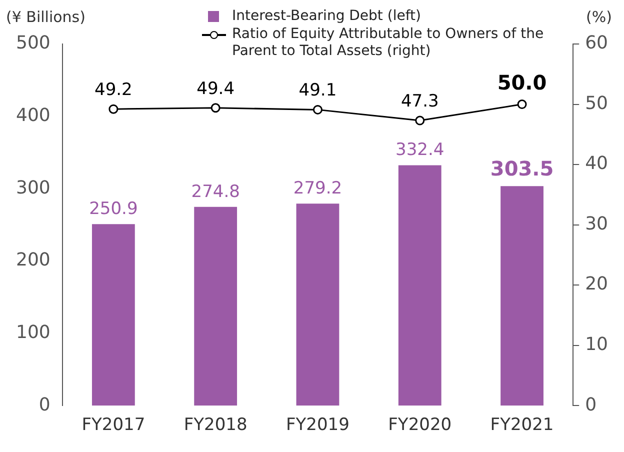  Describe the element at coordinates (44, 405) in the screenshot. I see `y-tick-label: 0` at that location.